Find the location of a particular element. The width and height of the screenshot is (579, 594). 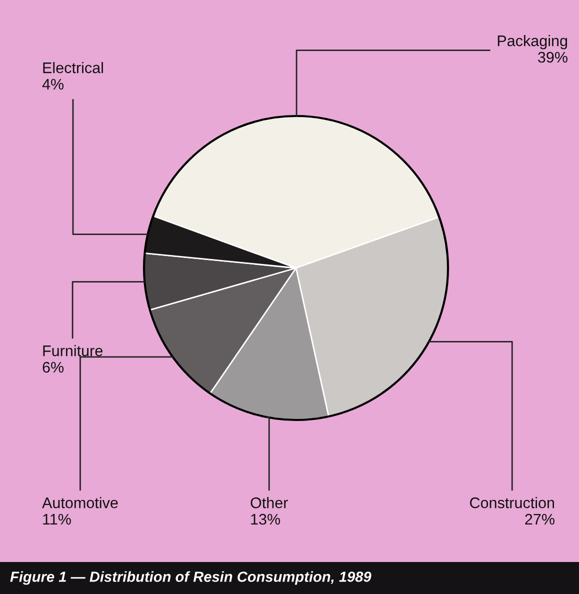

data-label: 27% is located at coordinates (539, 519).